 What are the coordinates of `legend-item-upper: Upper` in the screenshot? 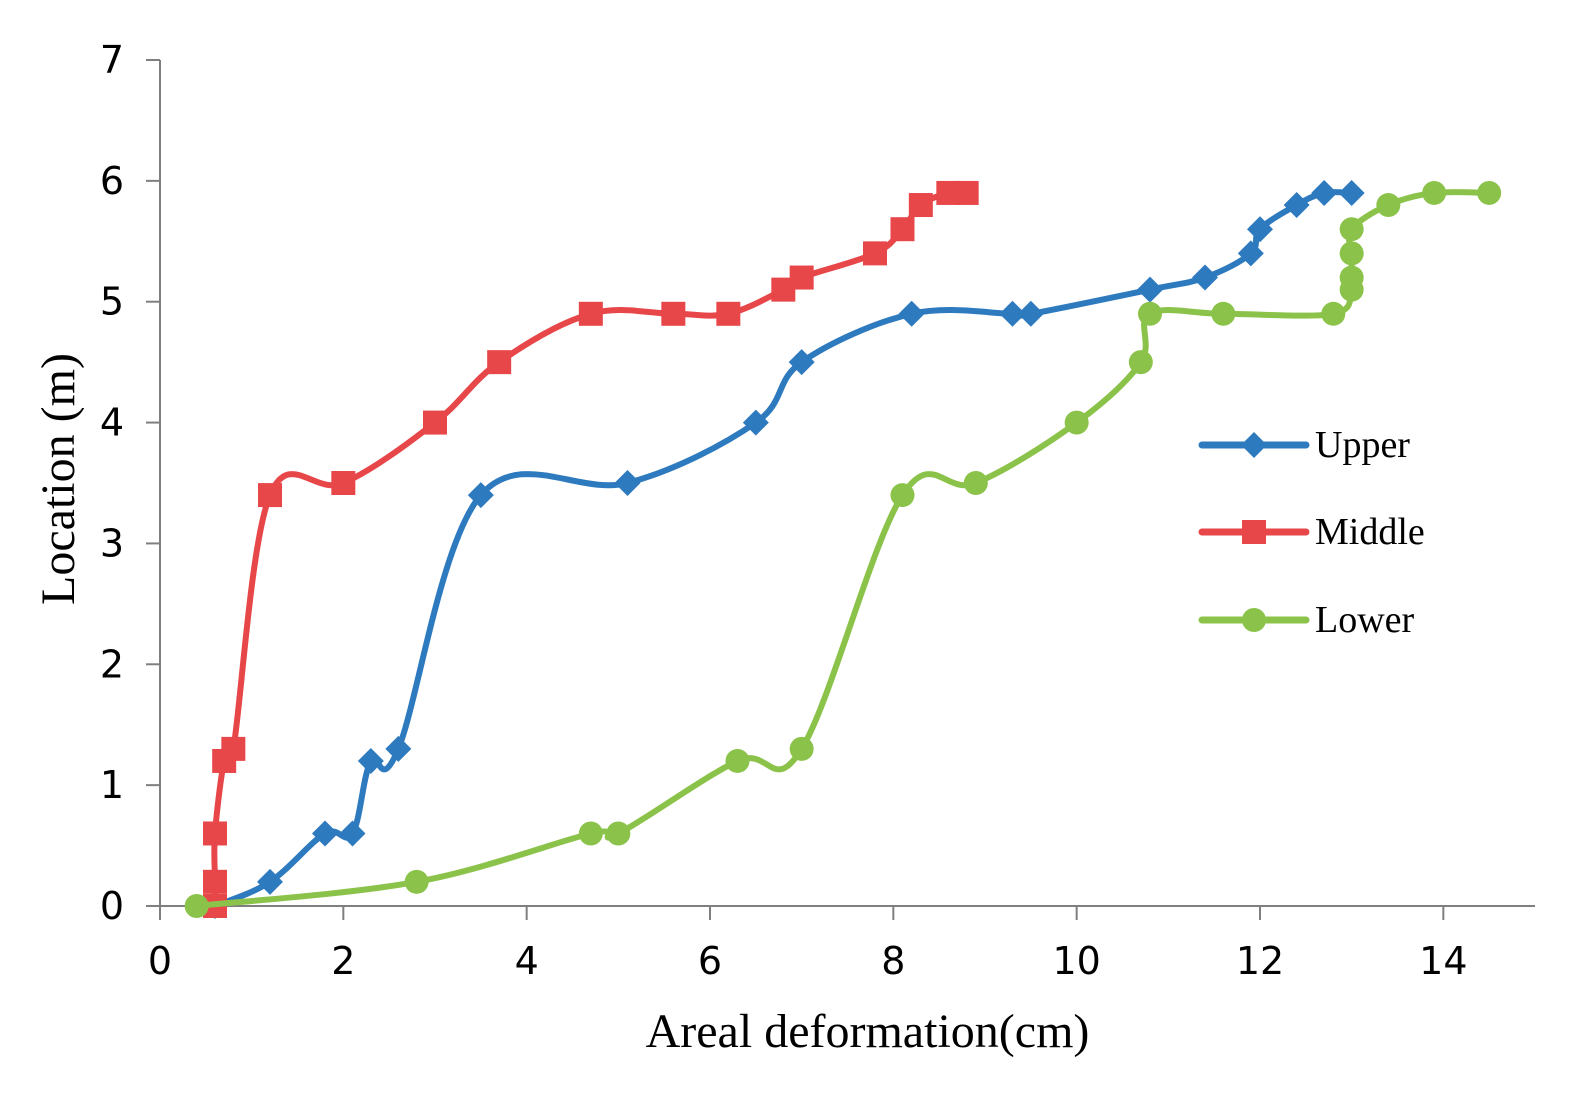 It's located at (1304, 445).